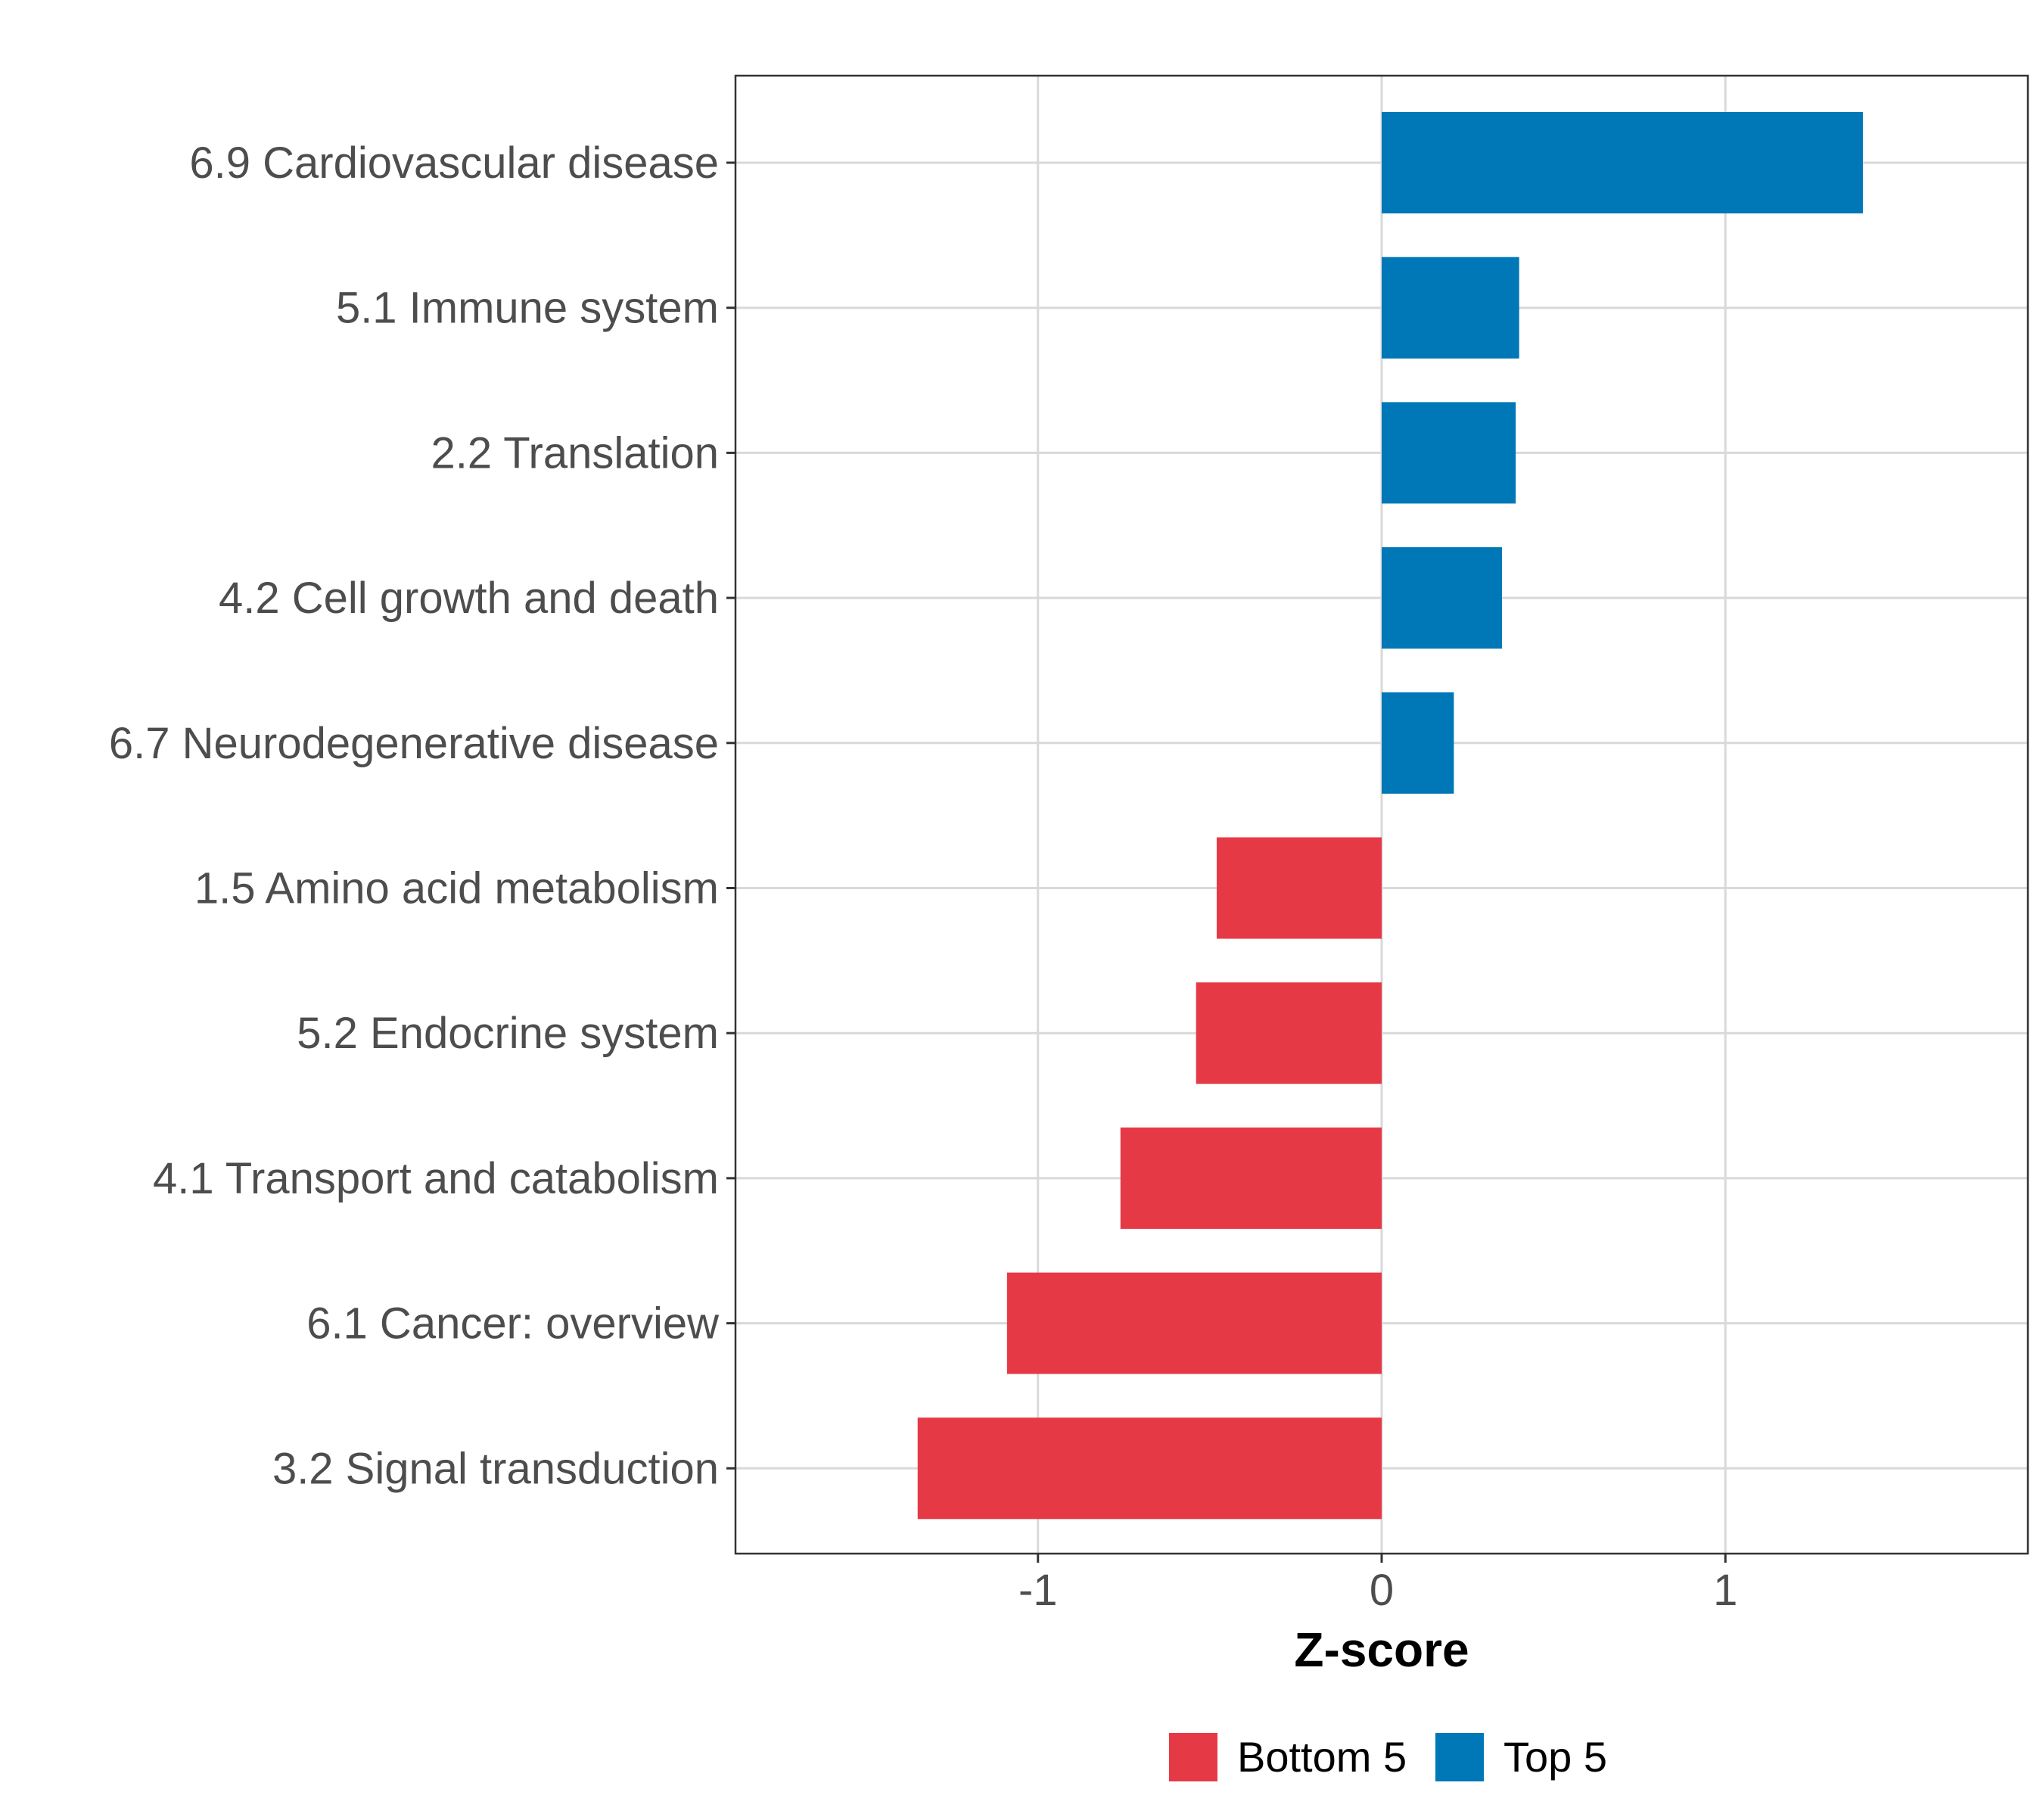 This screenshot has height=1820, width=2043. Describe the element at coordinates (414, 744) in the screenshot. I see `y-tick-label: 6.7 Neurodegenerative disease` at that location.